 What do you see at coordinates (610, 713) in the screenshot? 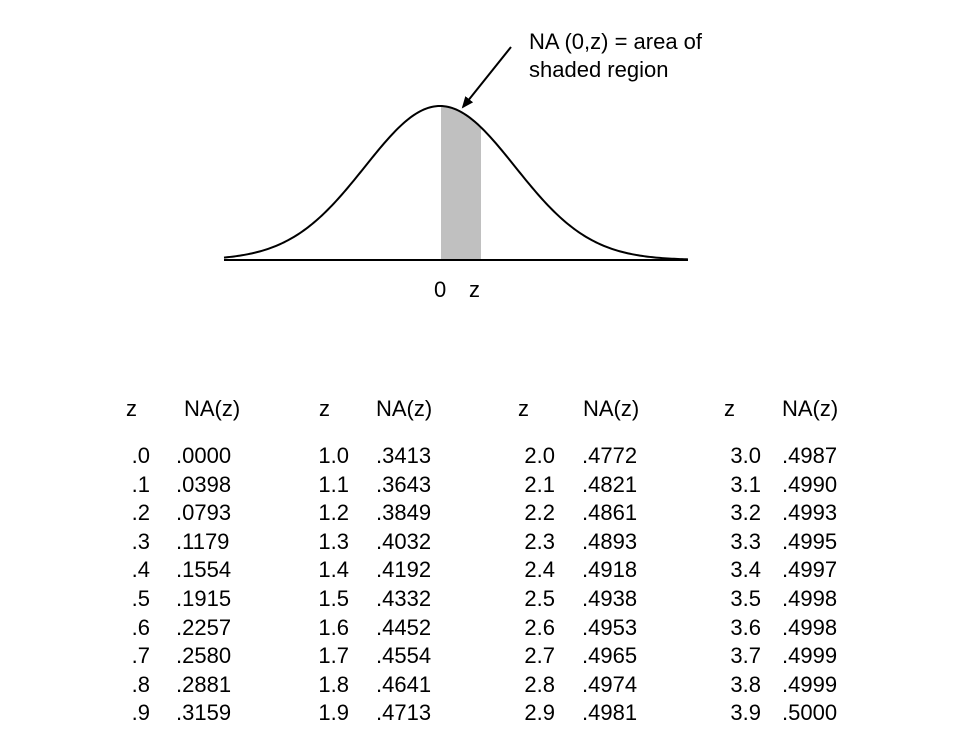
I see `na-value: .4981` at bounding box center [610, 713].